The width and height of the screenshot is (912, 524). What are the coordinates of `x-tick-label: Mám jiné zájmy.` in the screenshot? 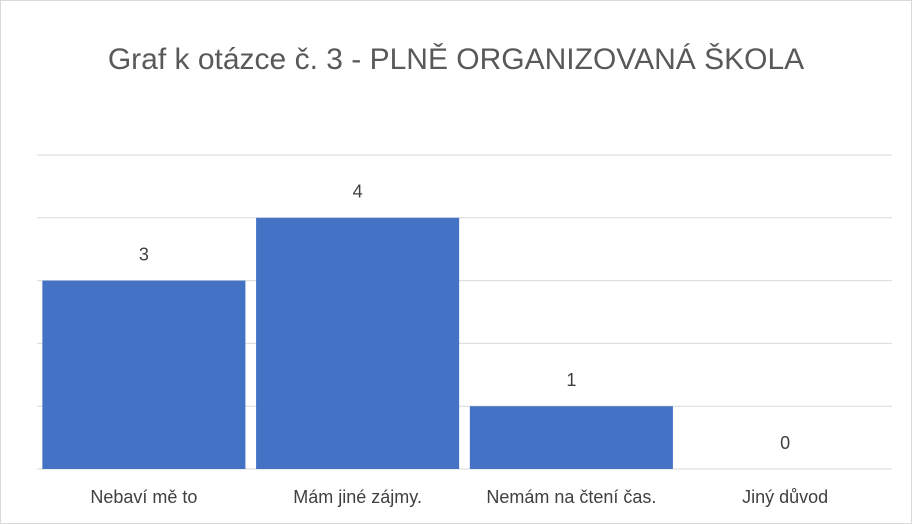 It's located at (357, 497).